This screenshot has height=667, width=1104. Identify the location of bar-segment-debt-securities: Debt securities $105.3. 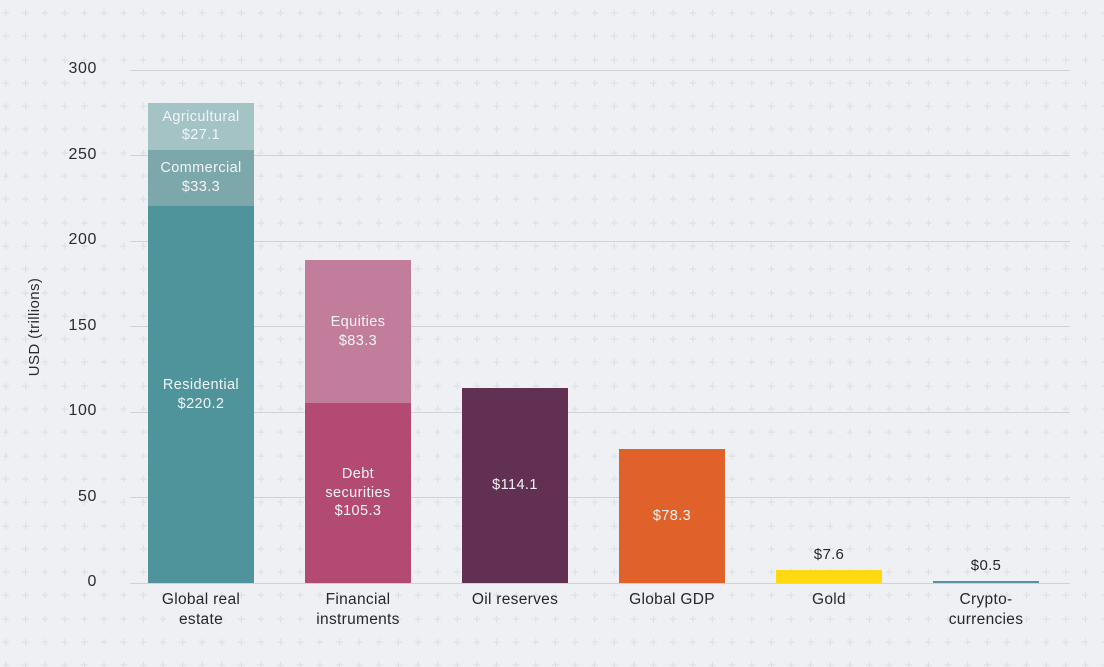
(358, 492).